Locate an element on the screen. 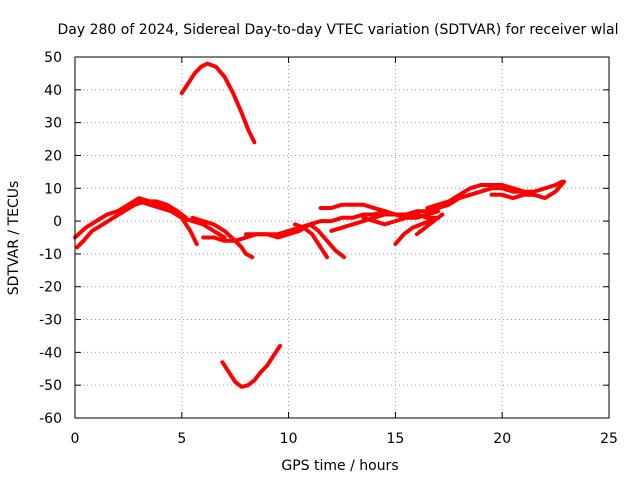 The height and width of the screenshot is (480, 640). x-tick-label: 0 is located at coordinates (75, 439).